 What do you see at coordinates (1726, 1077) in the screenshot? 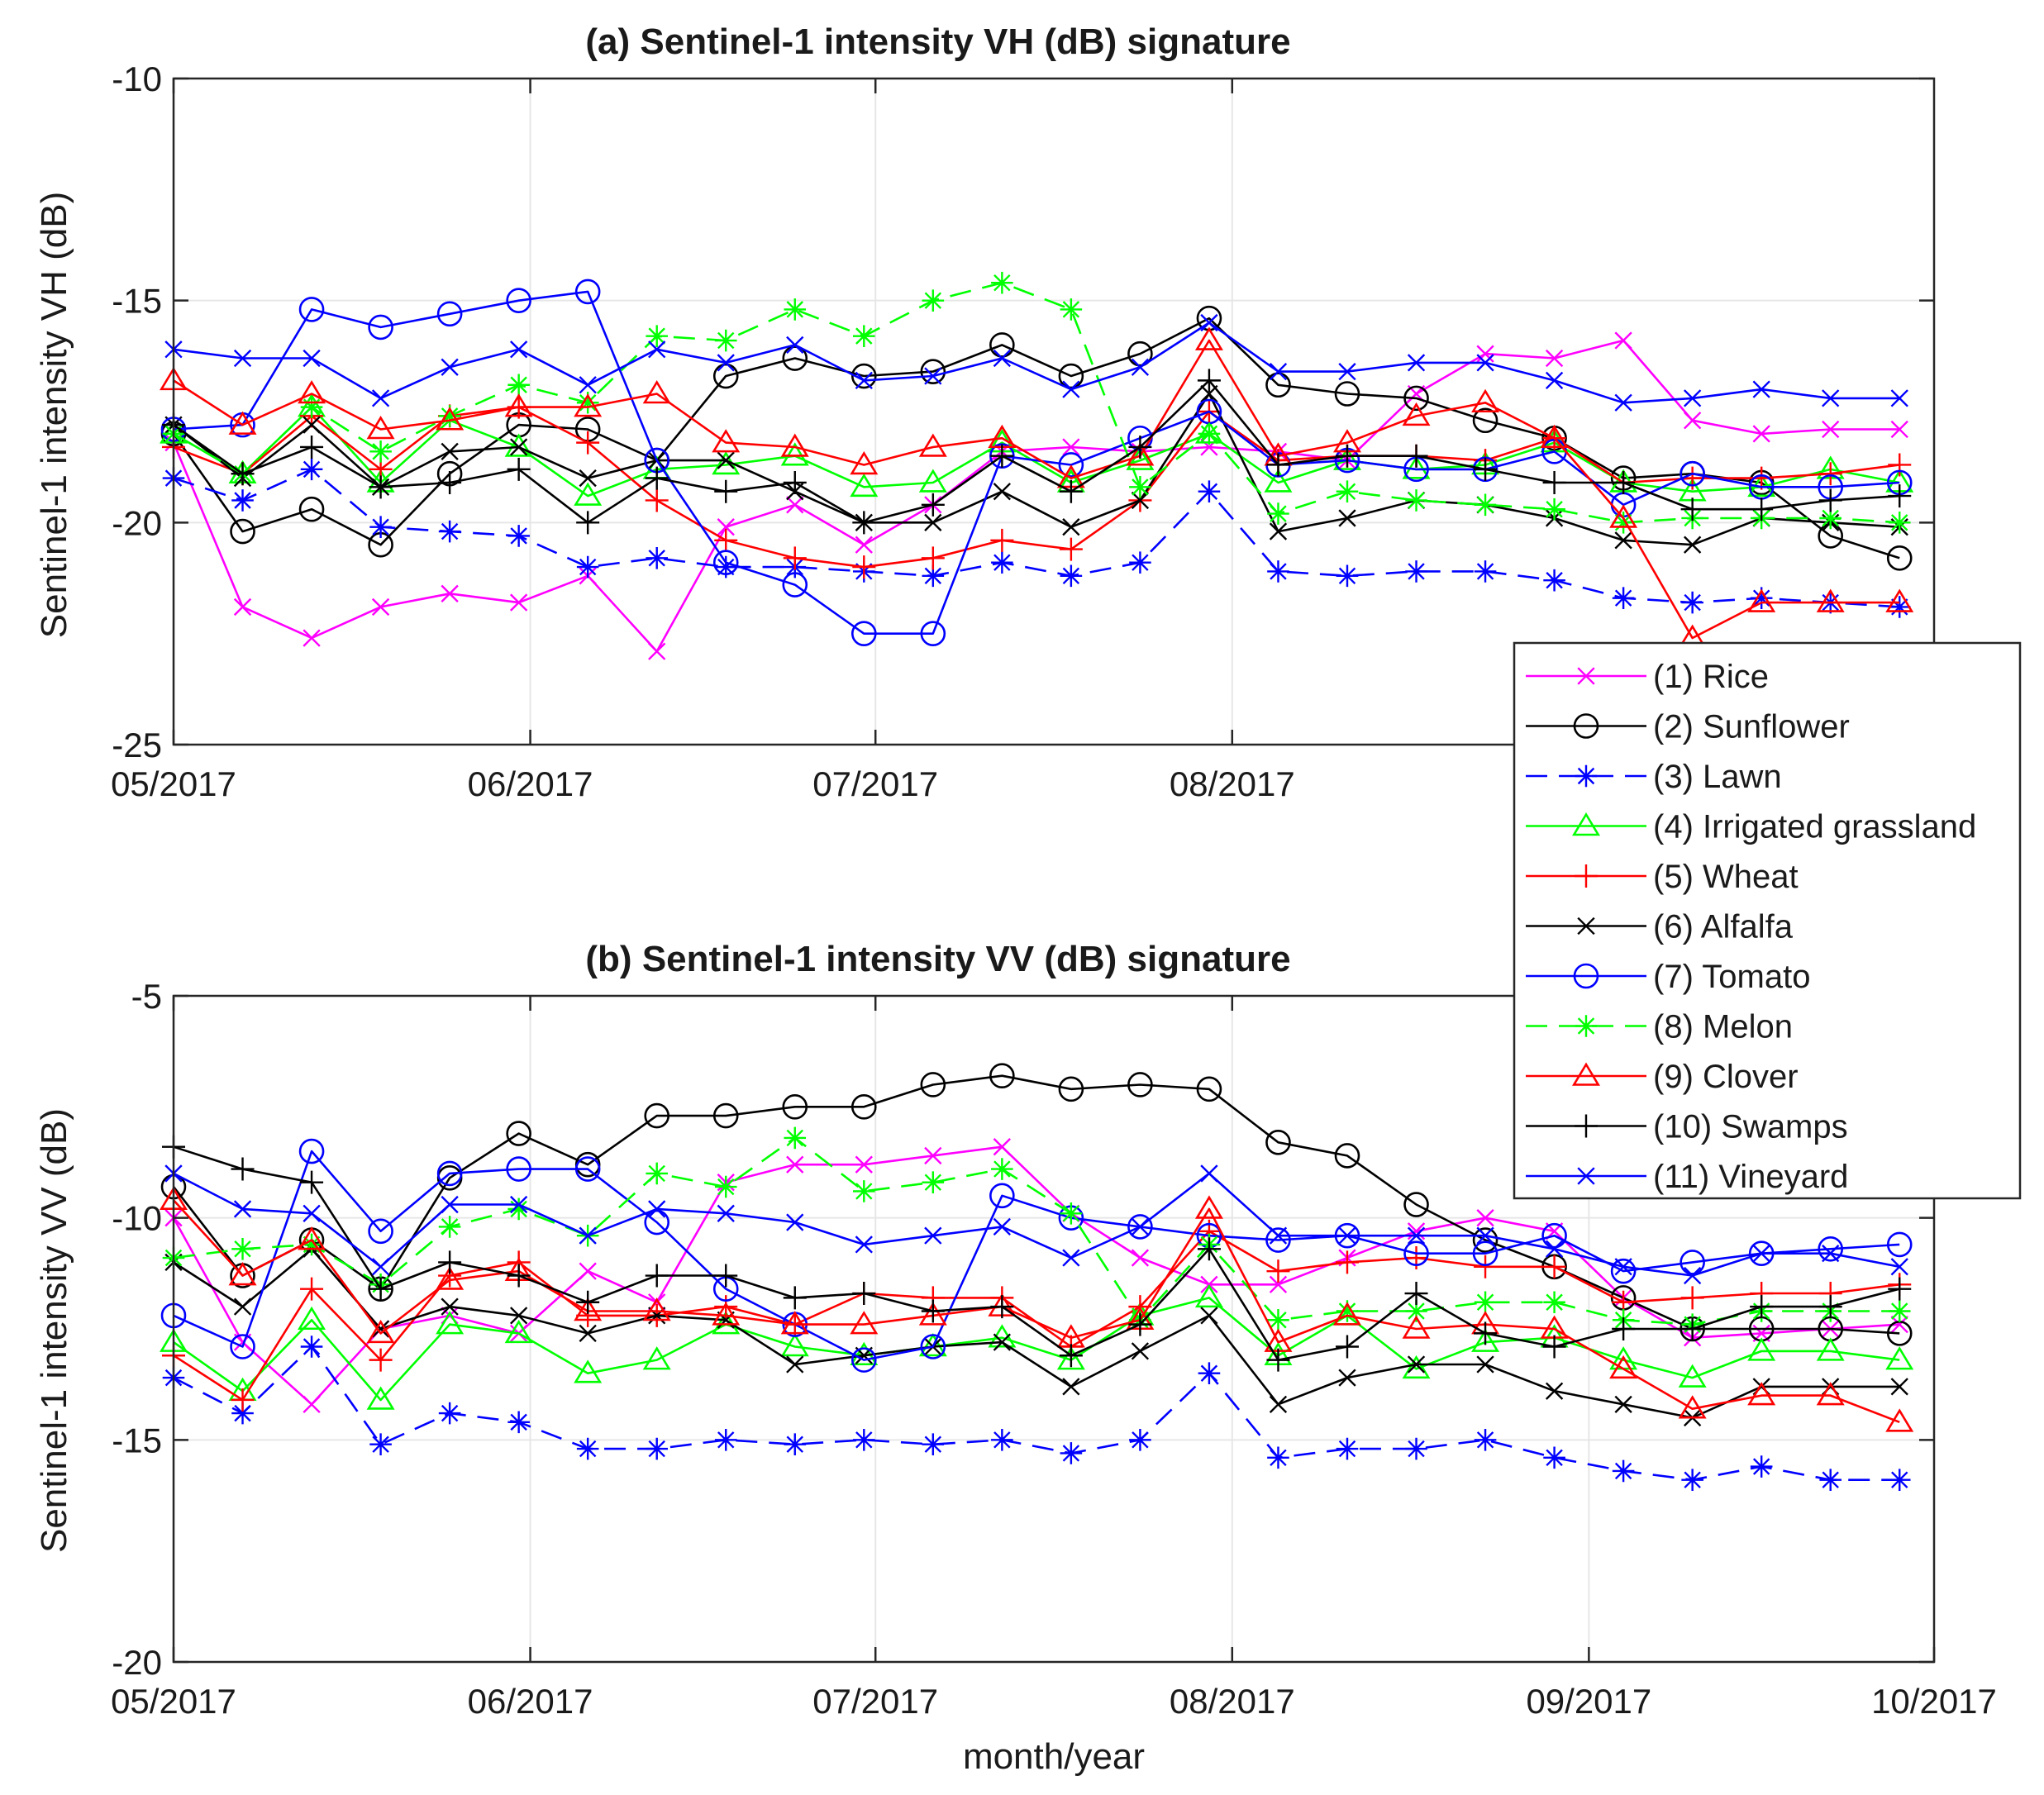
I see `legend-label-9: (9) Clover` at bounding box center [1726, 1077].